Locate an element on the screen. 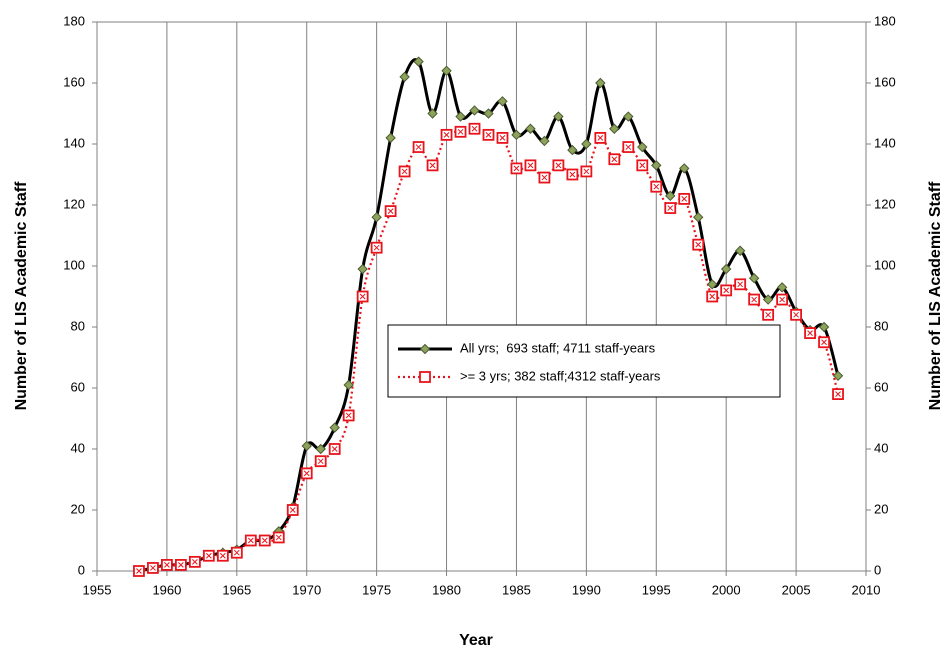 Image resolution: width=951 pixels, height=652 pixels. legend-label: All yrs; 693 staff; 4711 staff-years is located at coordinates (558, 347).